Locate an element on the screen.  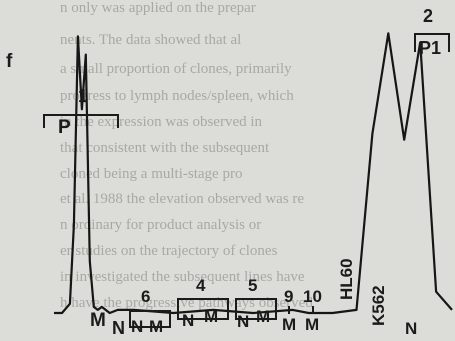
bleed-line: progress to lymph nodes/spleen, which is located at coordinates (177, 96).